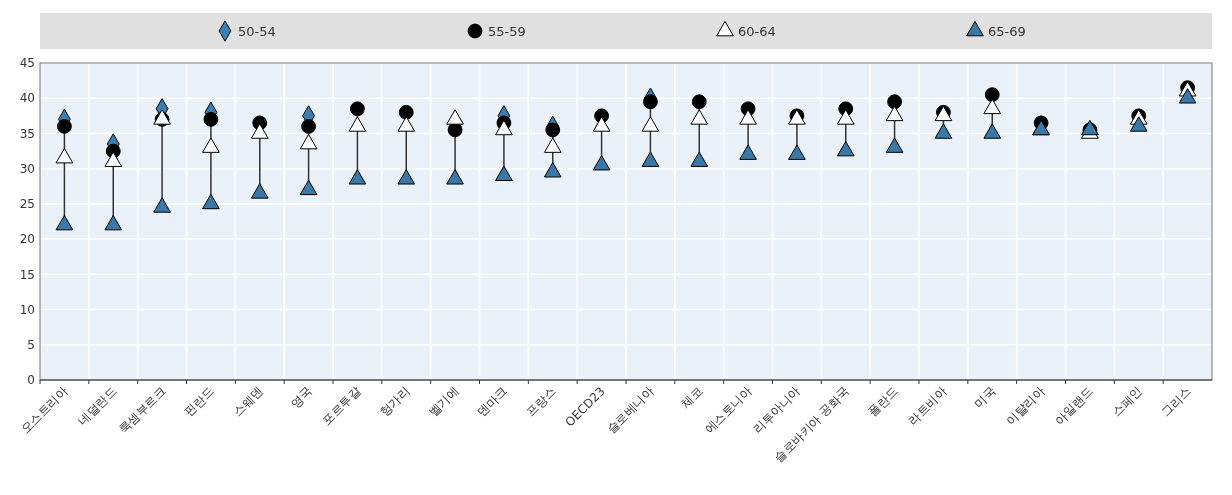 Image resolution: width=1232 pixels, height=495 pixels. What do you see at coordinates (301, 398) in the screenshot?
I see `x-tick-label: 영국` at bounding box center [301, 398].